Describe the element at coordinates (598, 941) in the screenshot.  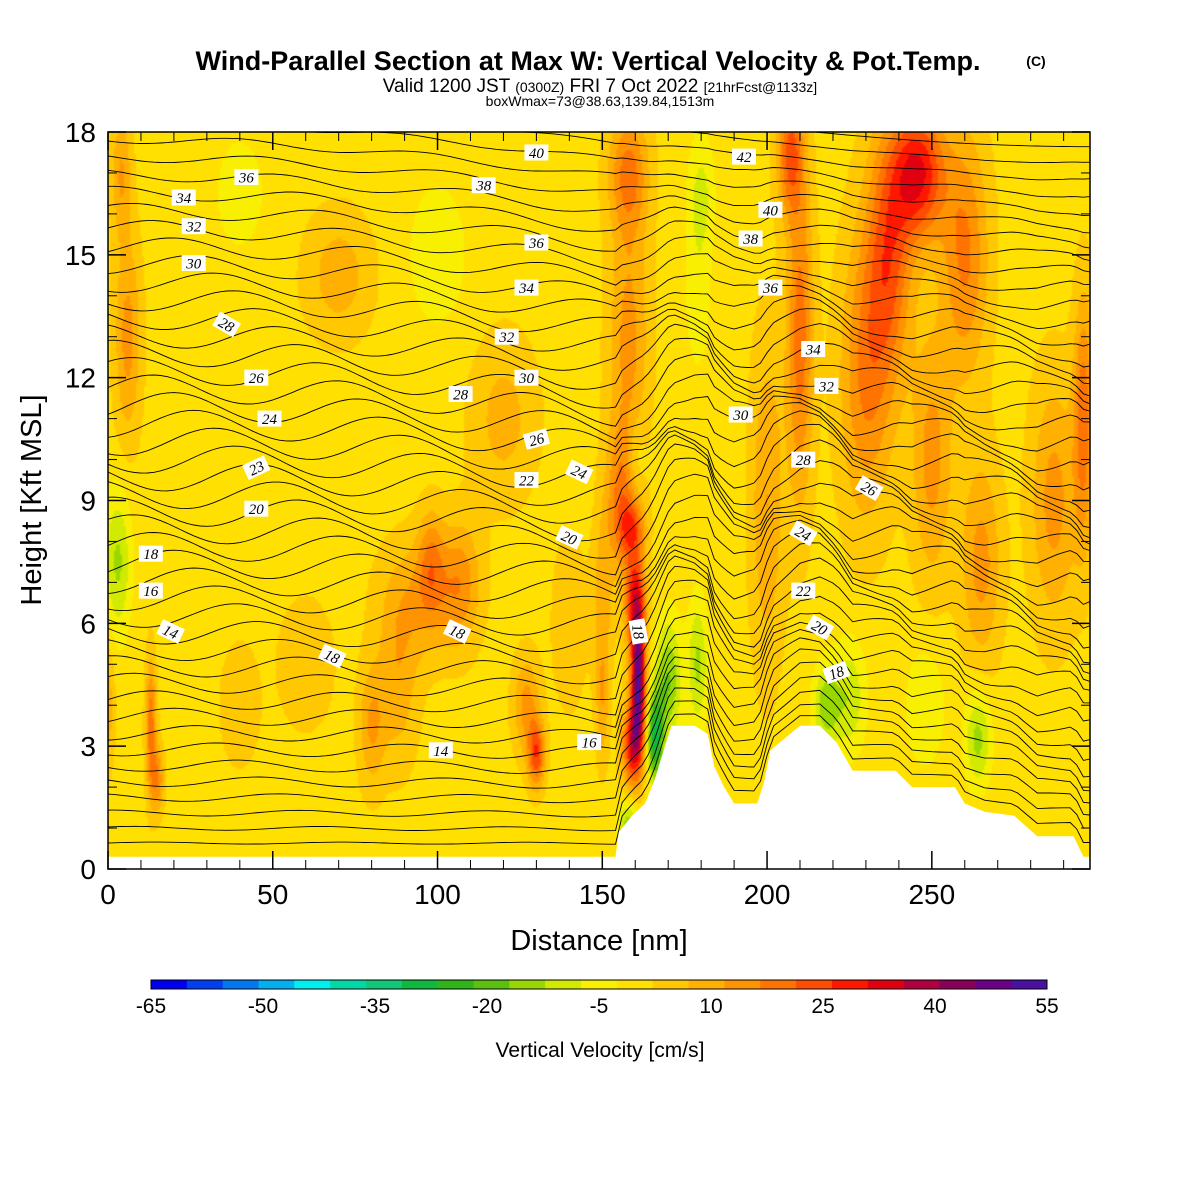
I see `x-axis-label: Distance [nm]` at that location.